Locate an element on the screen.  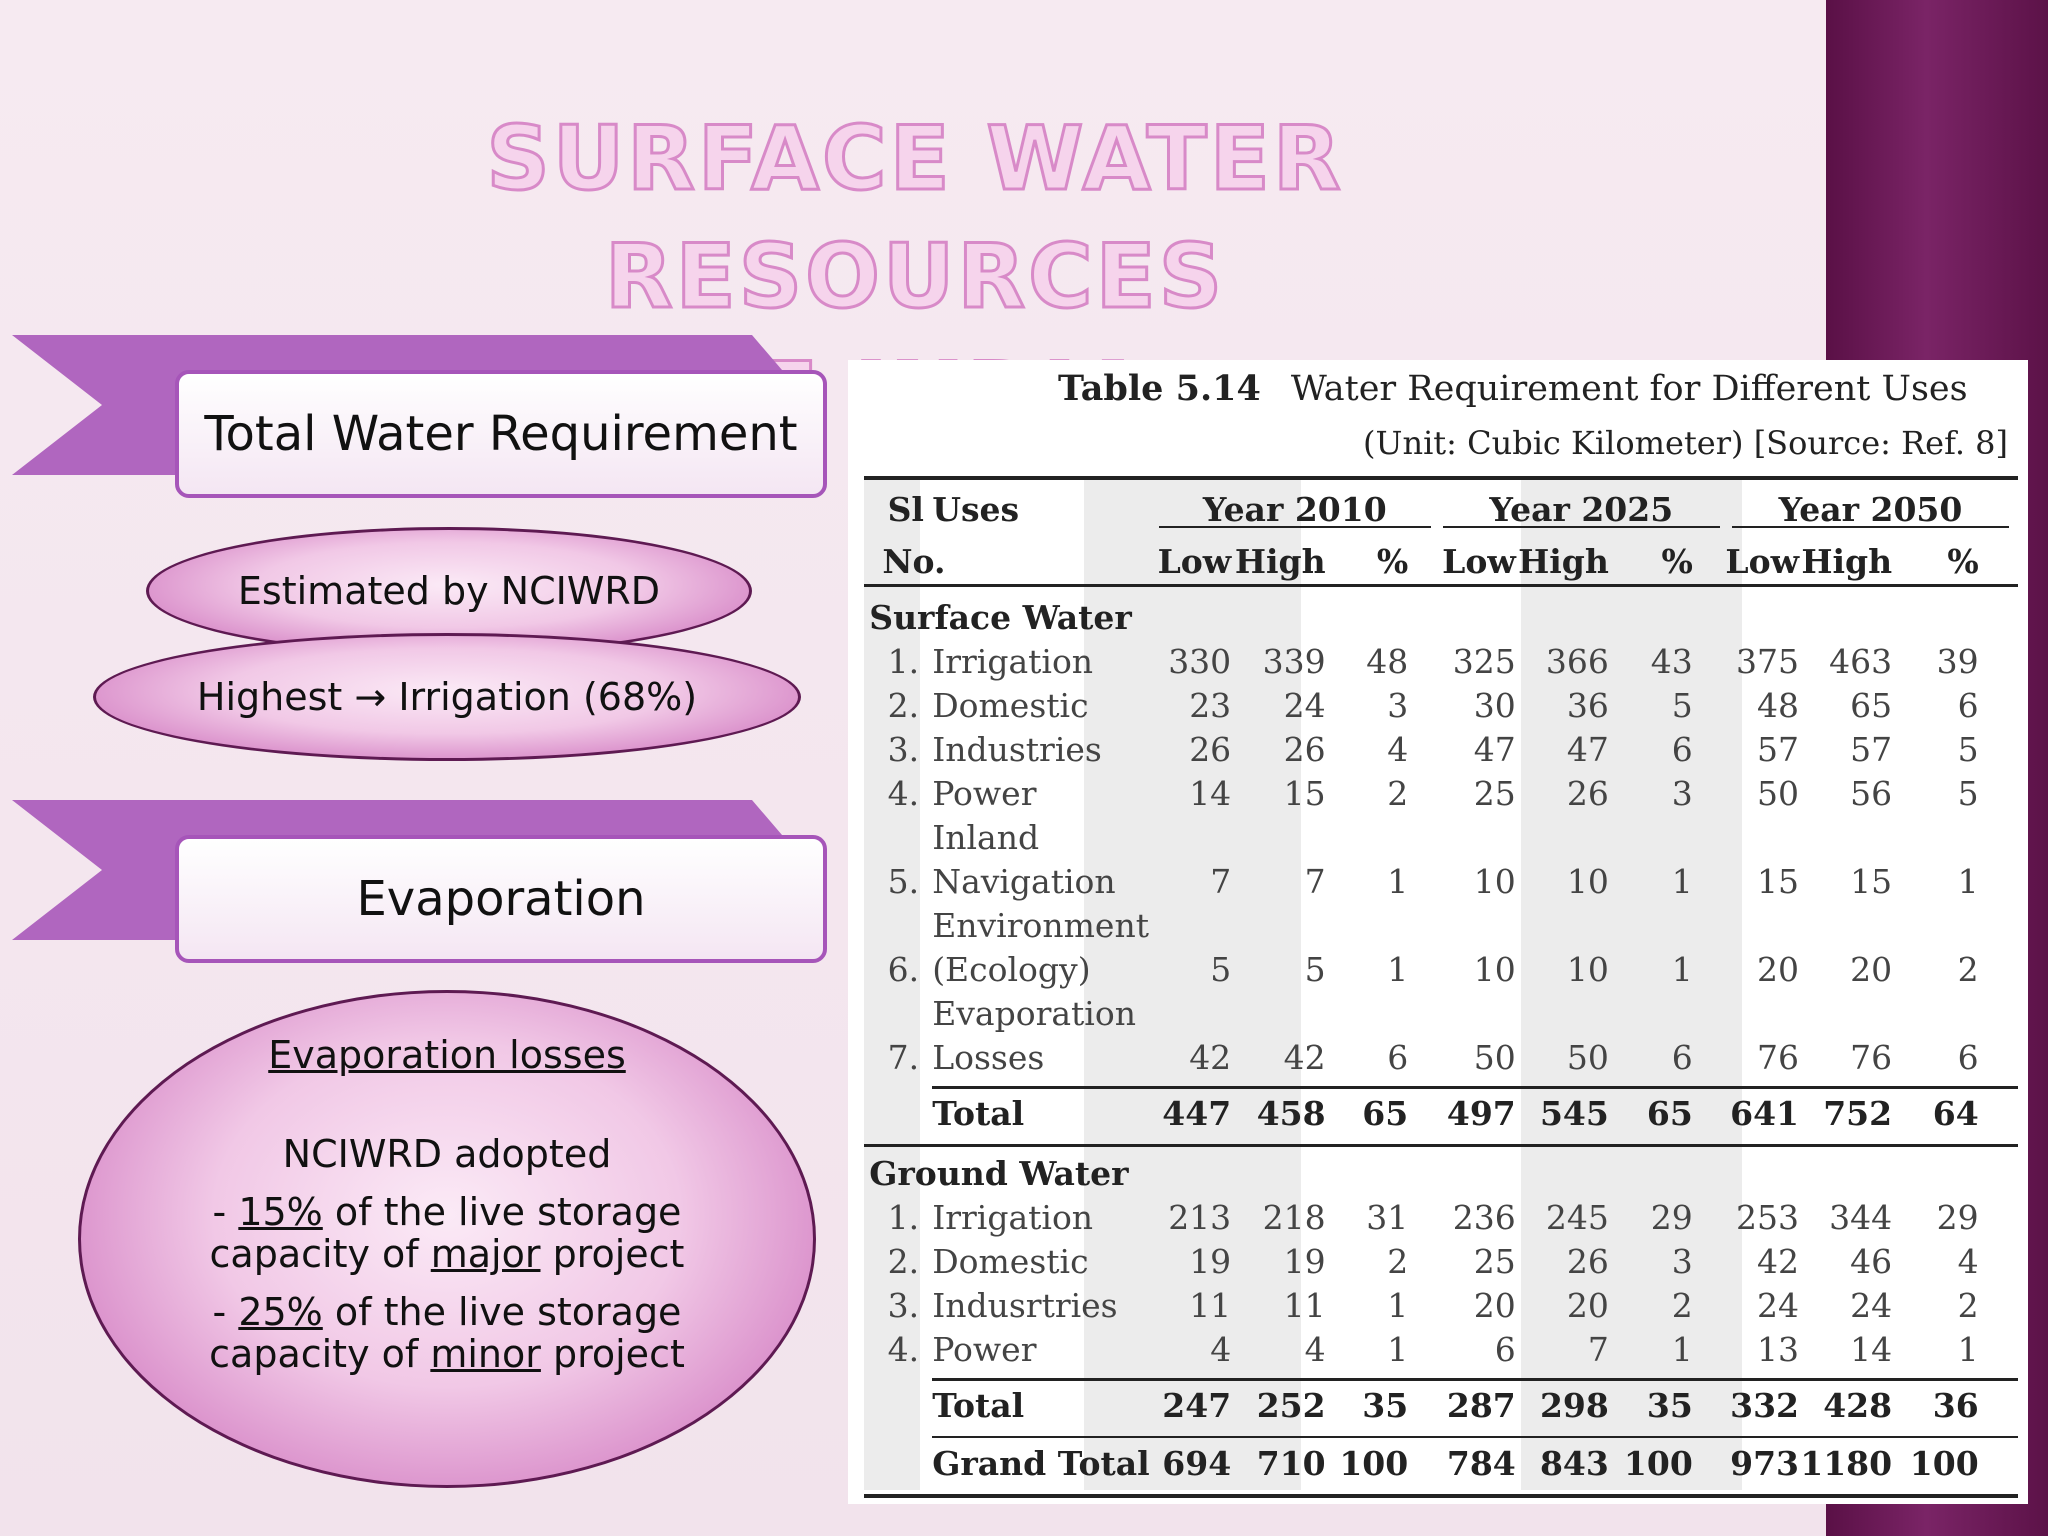
surface-value: 36 is located at coordinates (1587, 705).